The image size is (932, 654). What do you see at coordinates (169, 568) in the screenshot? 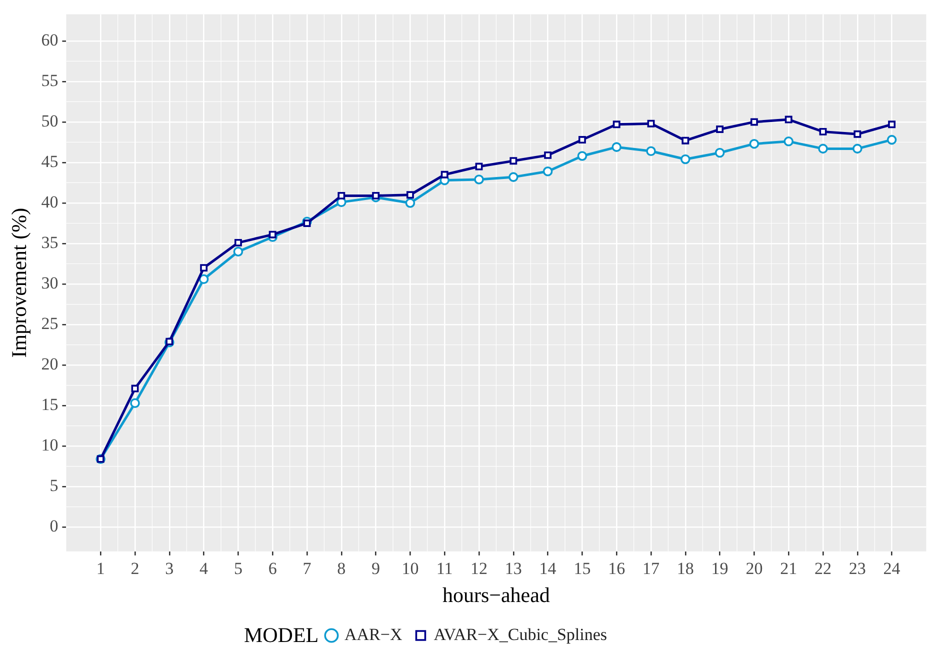
I see `x-tick-label: 3` at bounding box center [169, 568].